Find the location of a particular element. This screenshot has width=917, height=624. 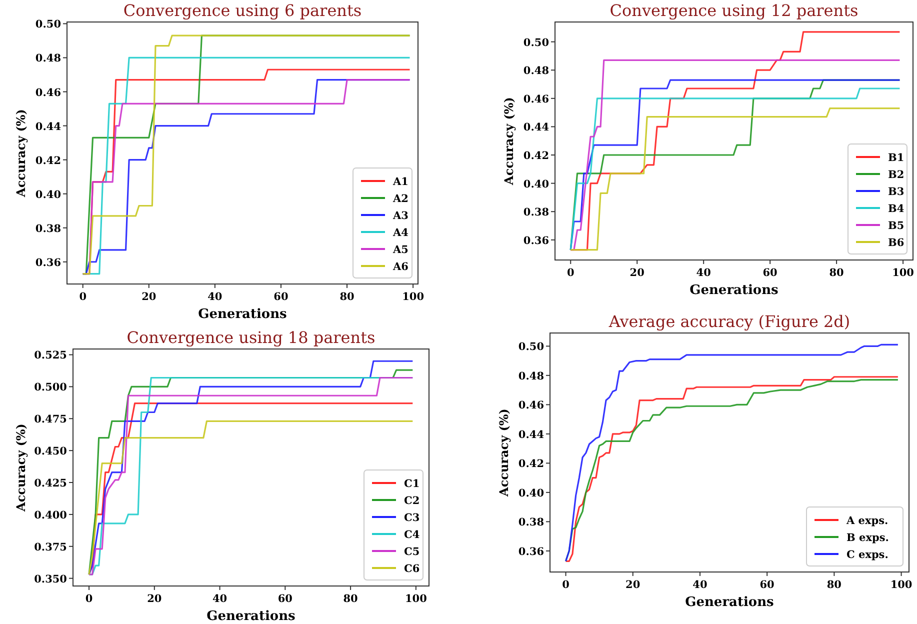

legend-label: A1 is located at coordinates (400, 182).